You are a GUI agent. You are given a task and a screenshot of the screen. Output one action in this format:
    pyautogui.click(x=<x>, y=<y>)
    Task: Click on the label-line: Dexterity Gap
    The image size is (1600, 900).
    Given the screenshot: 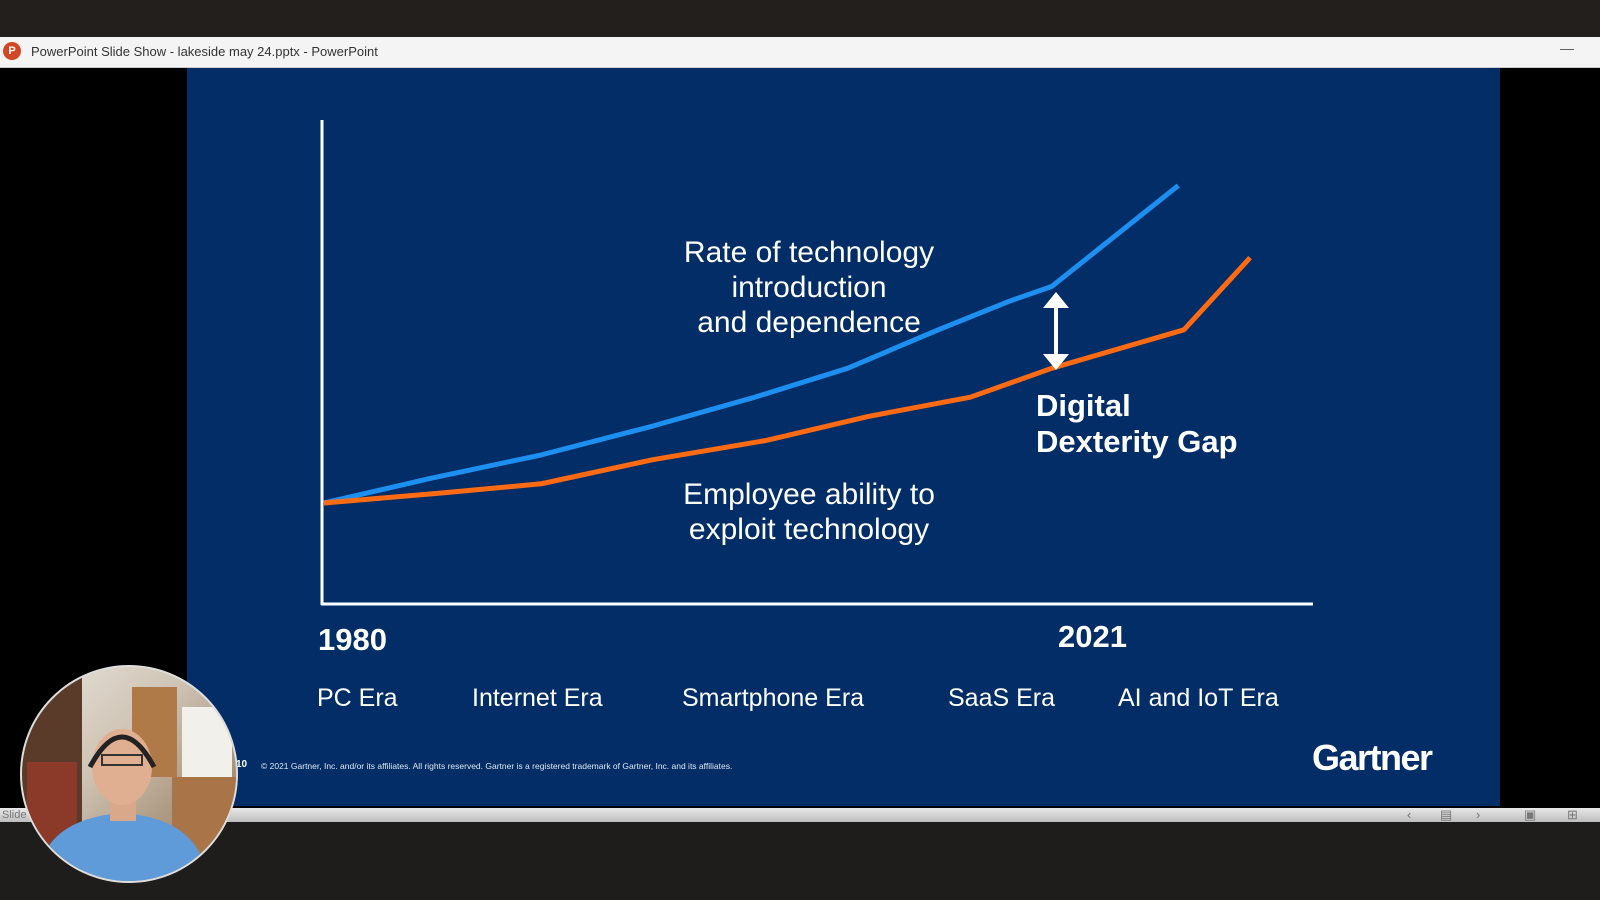 What is the action you would take?
    pyautogui.click(x=1137, y=441)
    